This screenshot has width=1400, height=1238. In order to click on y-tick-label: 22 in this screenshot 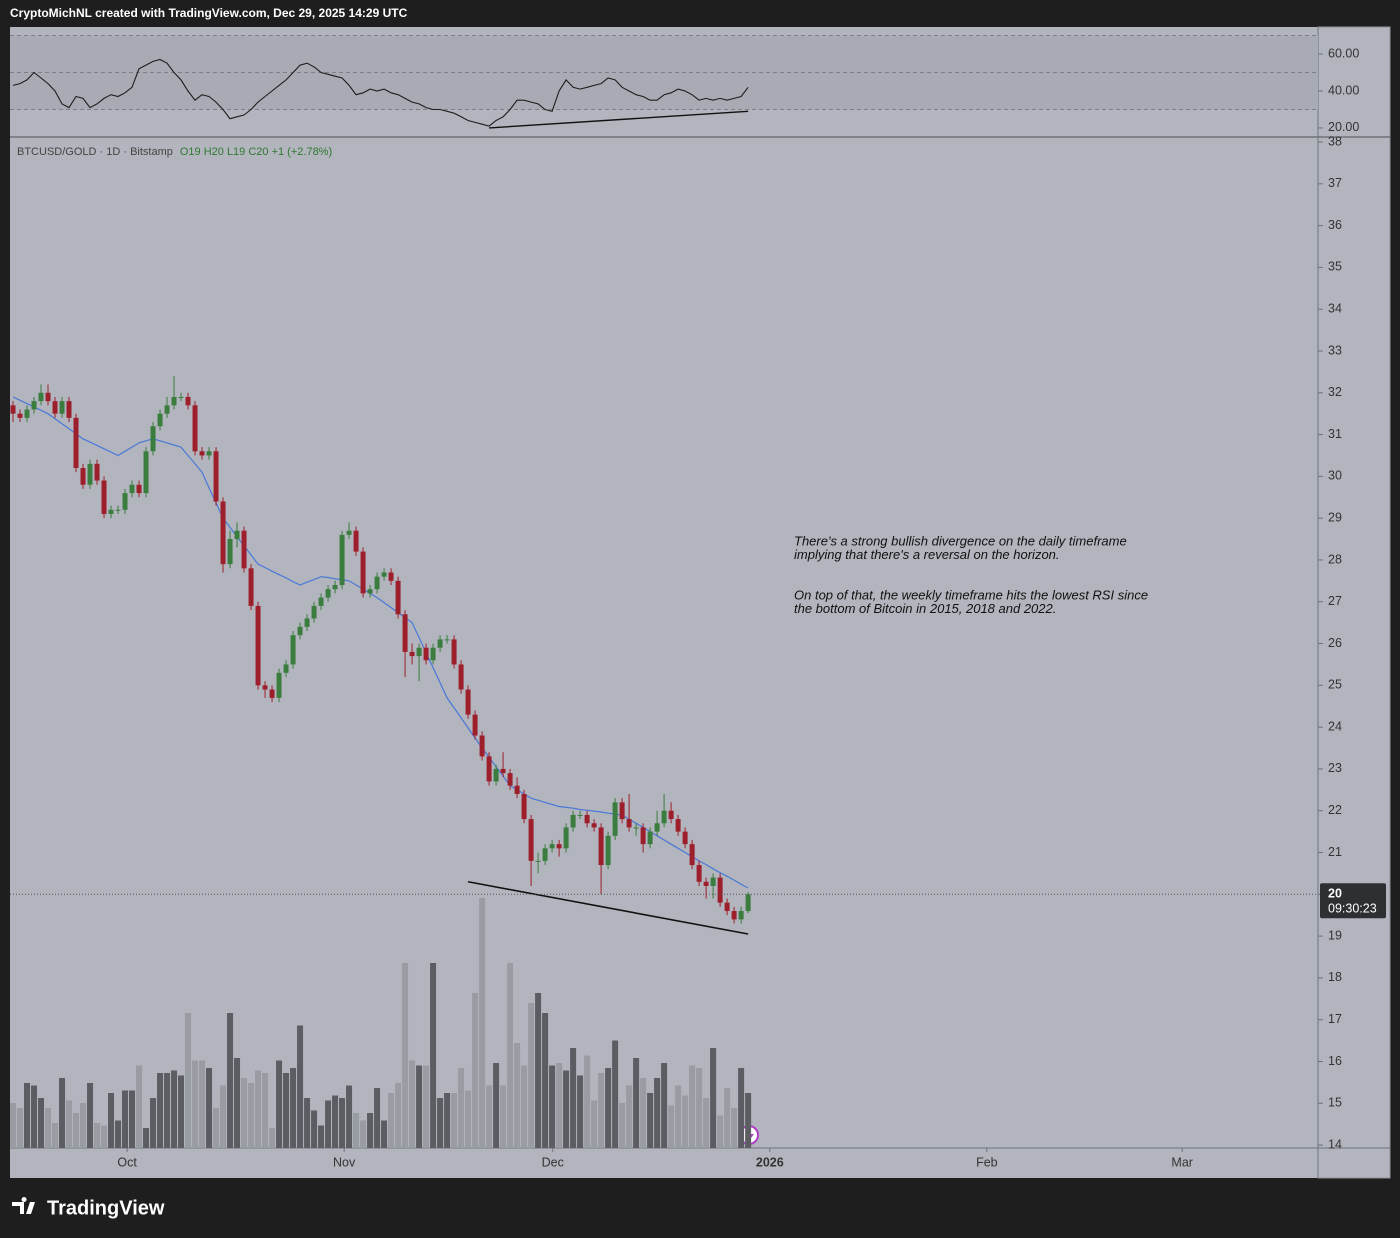, I will do `click(1335, 810)`.